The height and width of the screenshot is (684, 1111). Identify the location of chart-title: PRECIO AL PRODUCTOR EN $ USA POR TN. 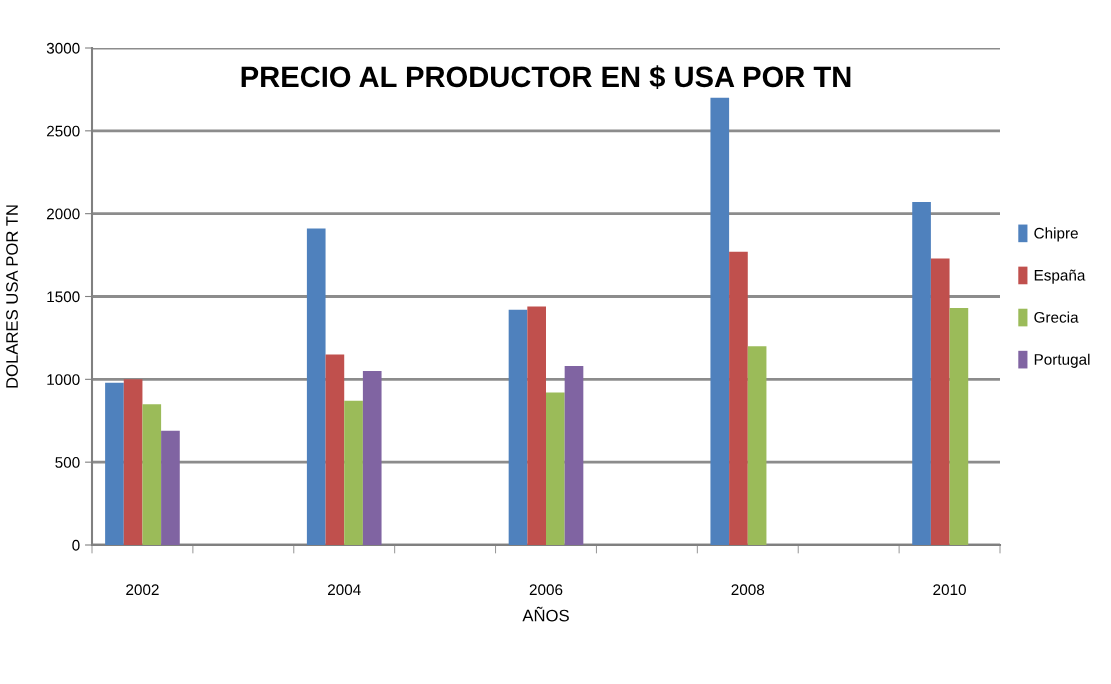
(546, 77).